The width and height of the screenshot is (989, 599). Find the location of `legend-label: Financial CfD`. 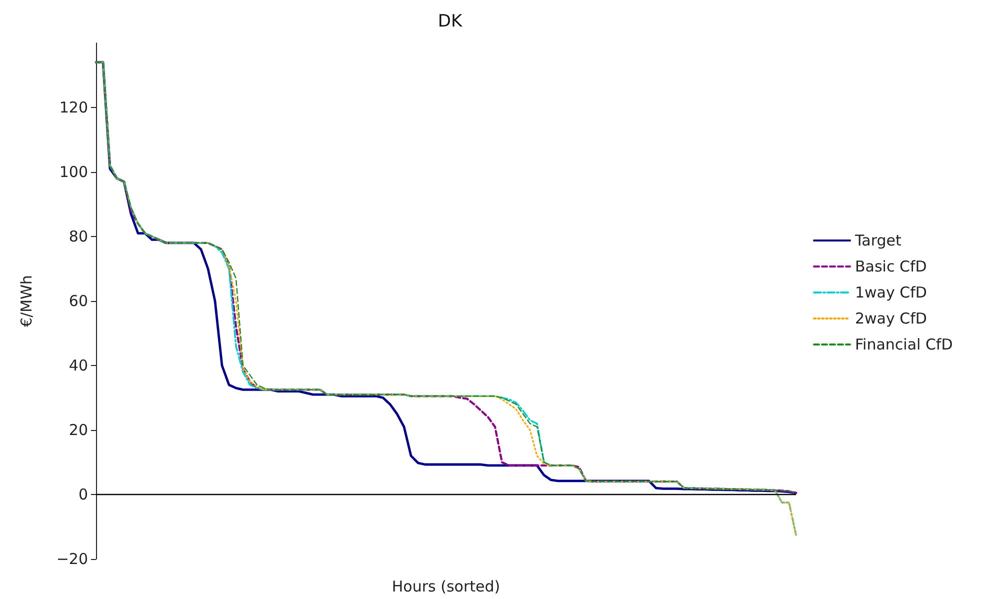

legend-label: Financial CfD is located at coordinates (904, 345).